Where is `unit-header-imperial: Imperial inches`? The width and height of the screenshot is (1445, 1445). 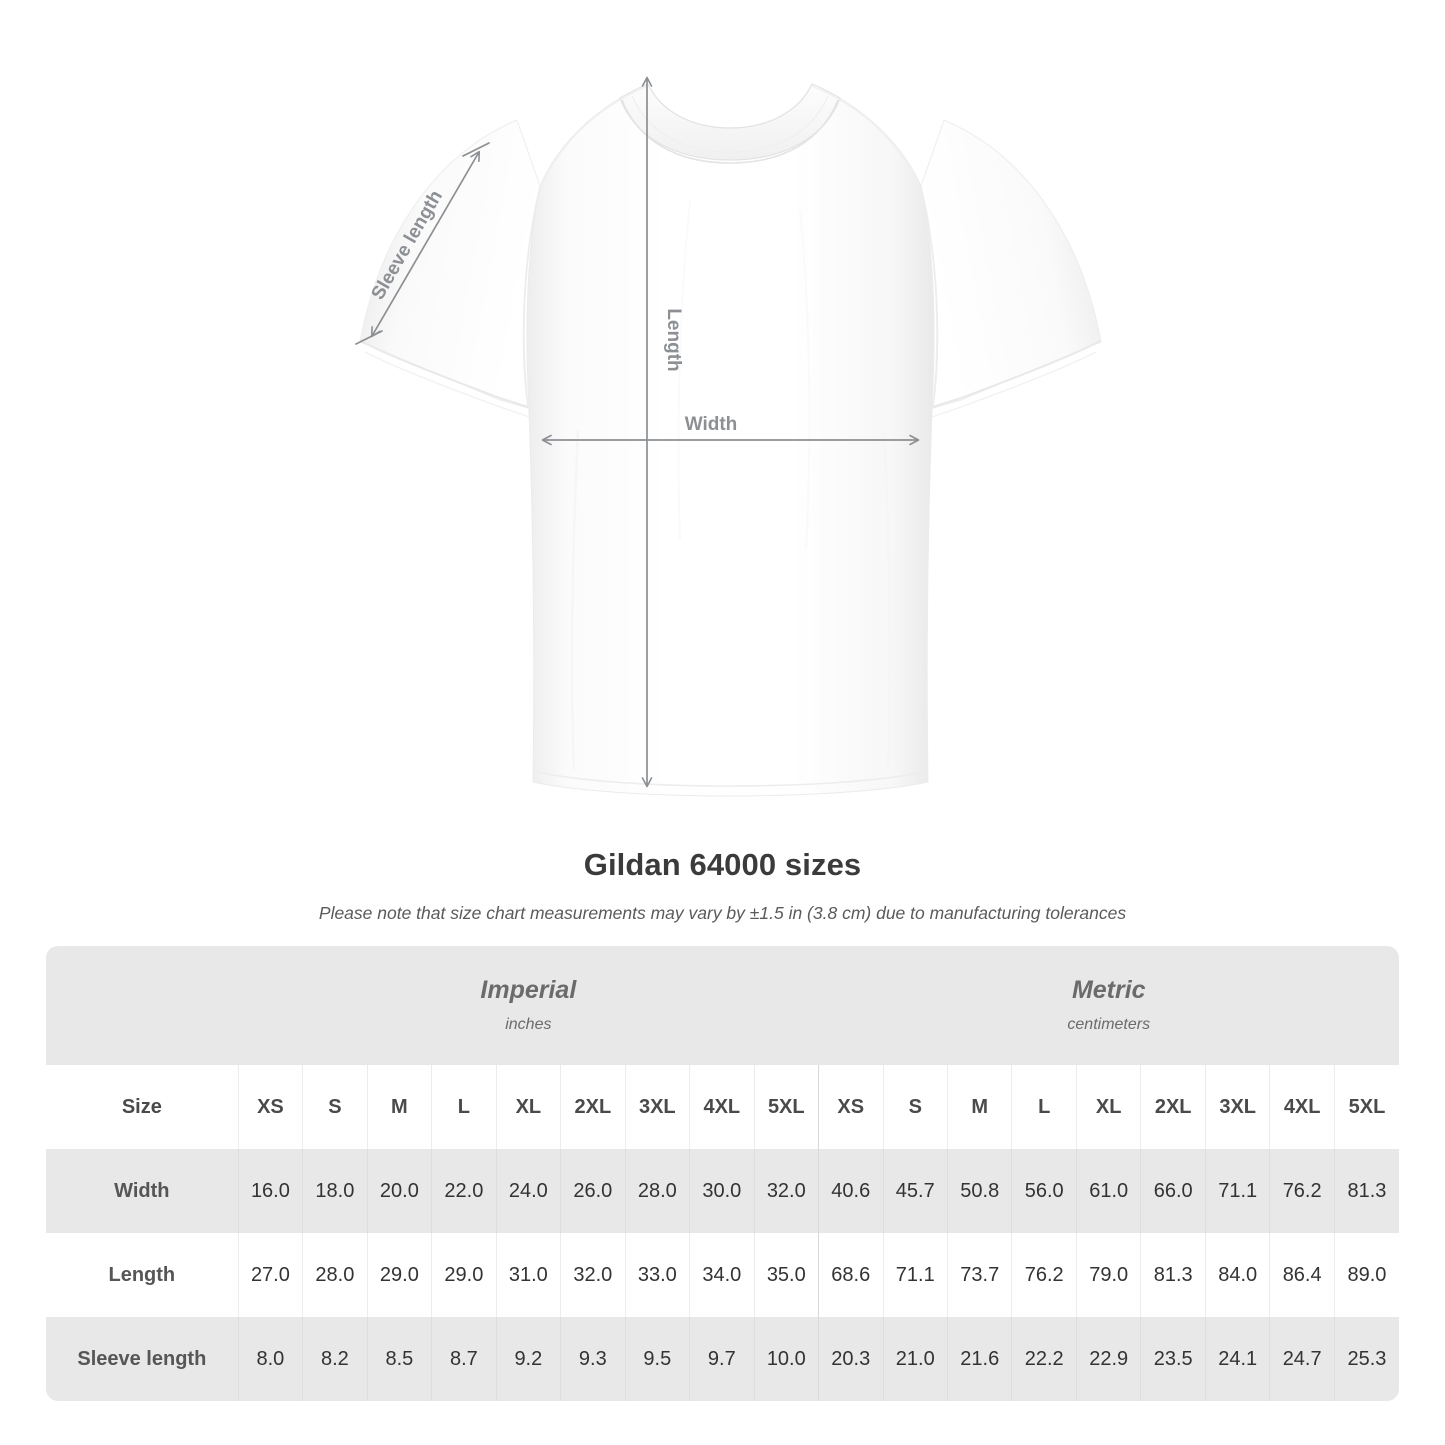 unit-header-imperial: Imperial inches is located at coordinates (528, 1005).